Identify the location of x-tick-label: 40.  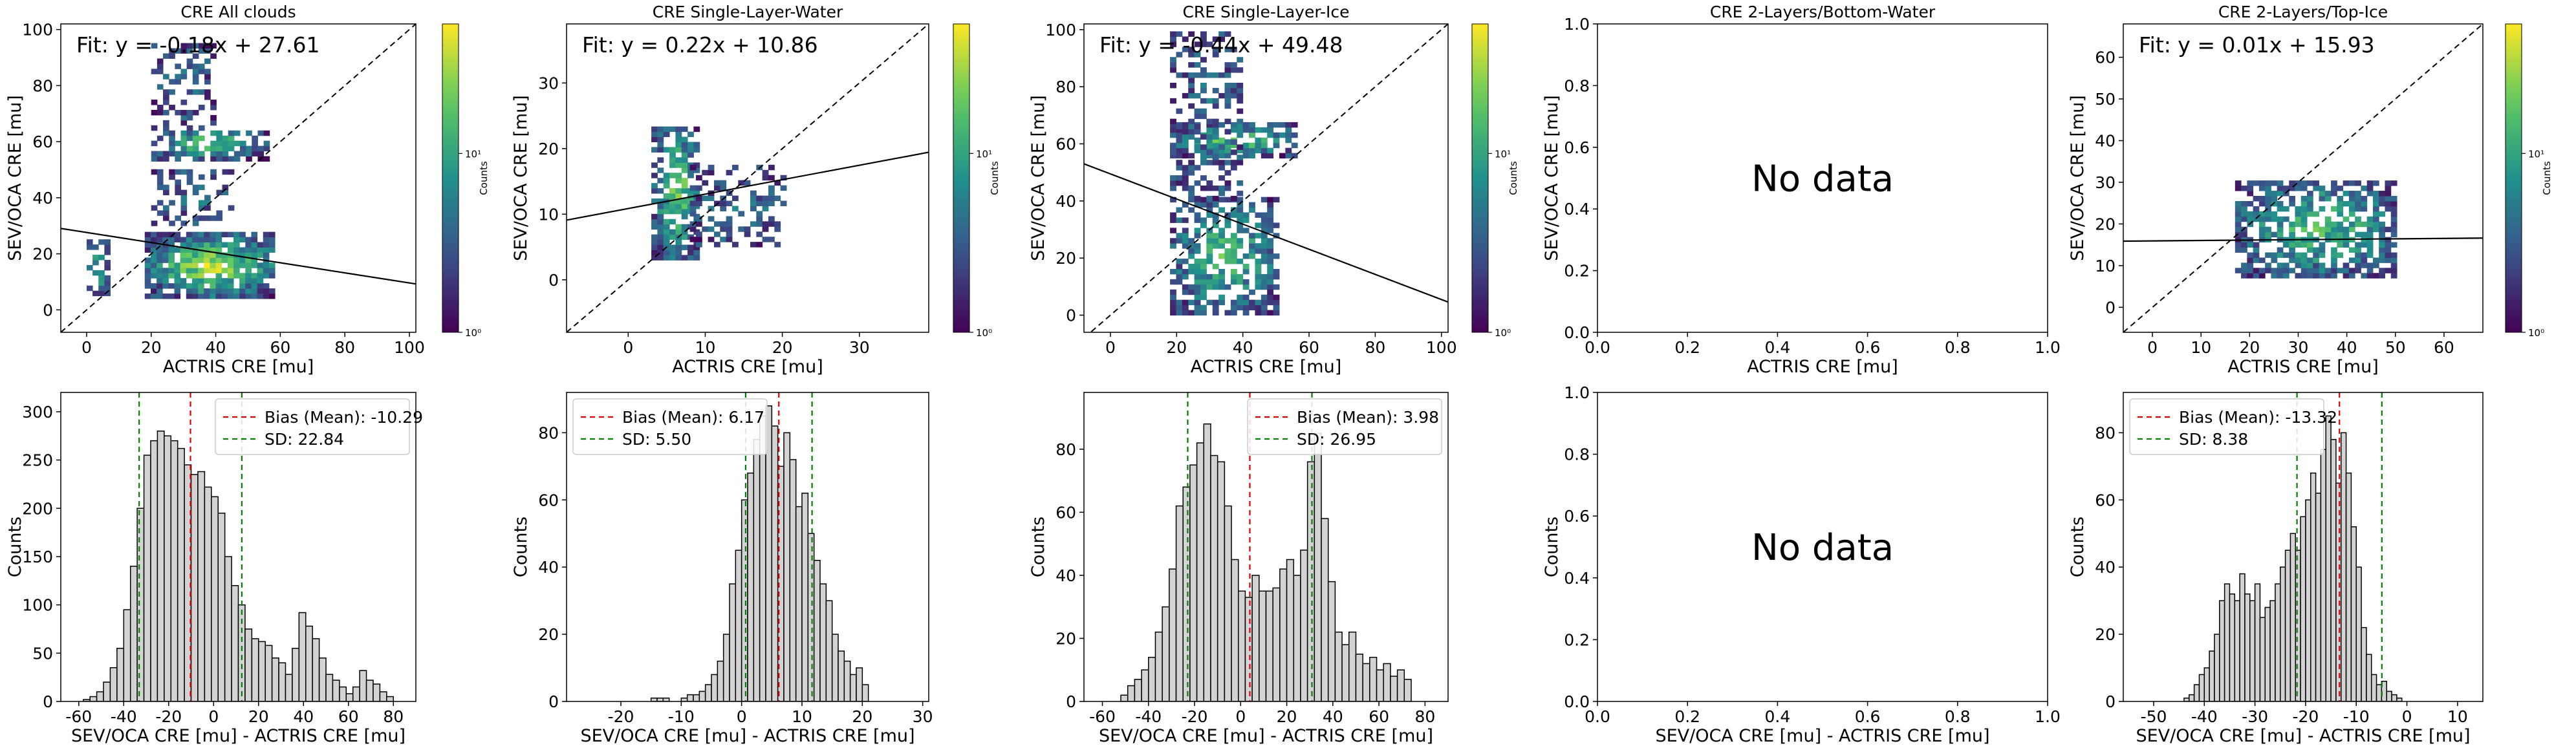
(303, 716).